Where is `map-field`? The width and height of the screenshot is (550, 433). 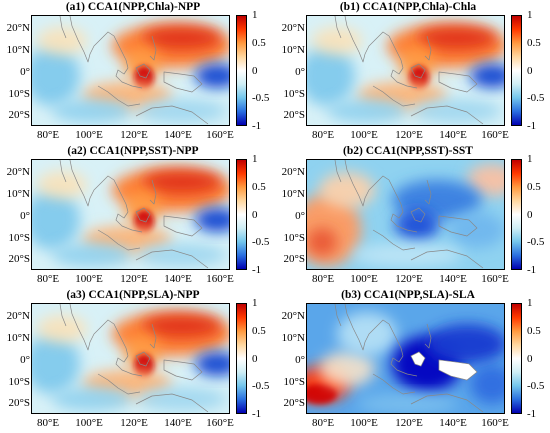
map-field is located at coordinates (405, 358).